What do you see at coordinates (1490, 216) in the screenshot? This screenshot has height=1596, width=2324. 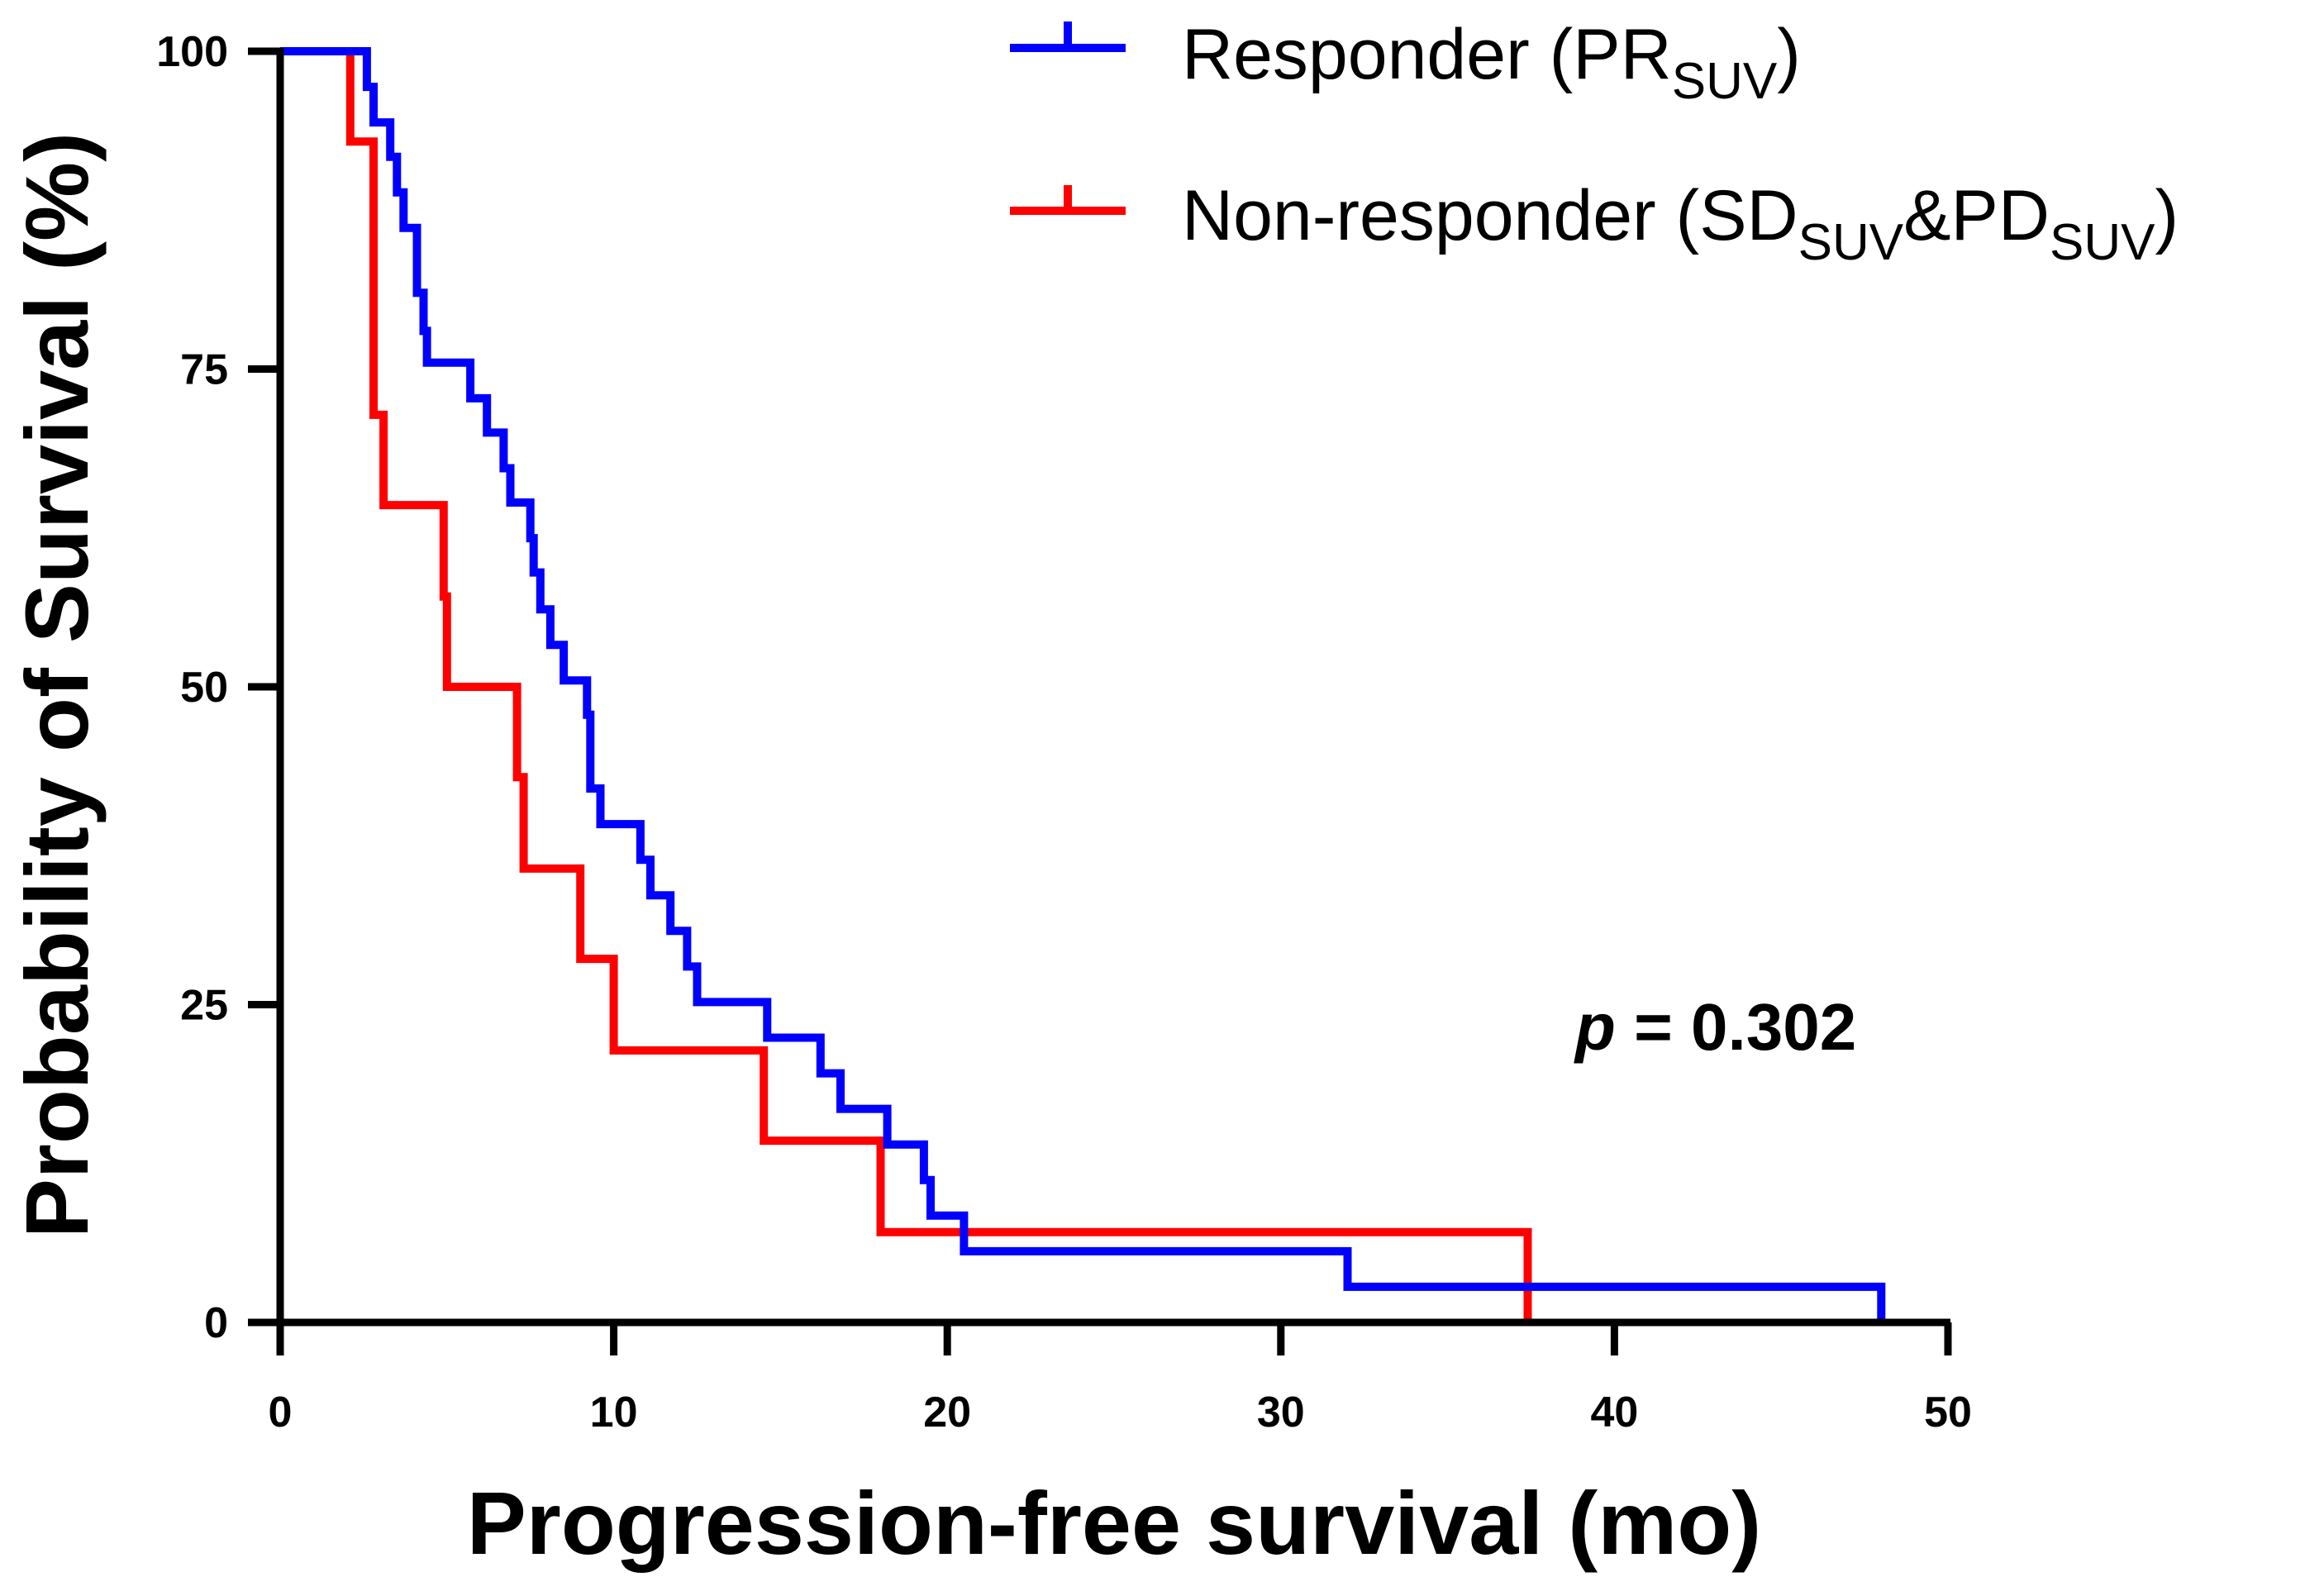 I see `legend-label-non-responder-main: Non-responder (SD` at bounding box center [1490, 216].